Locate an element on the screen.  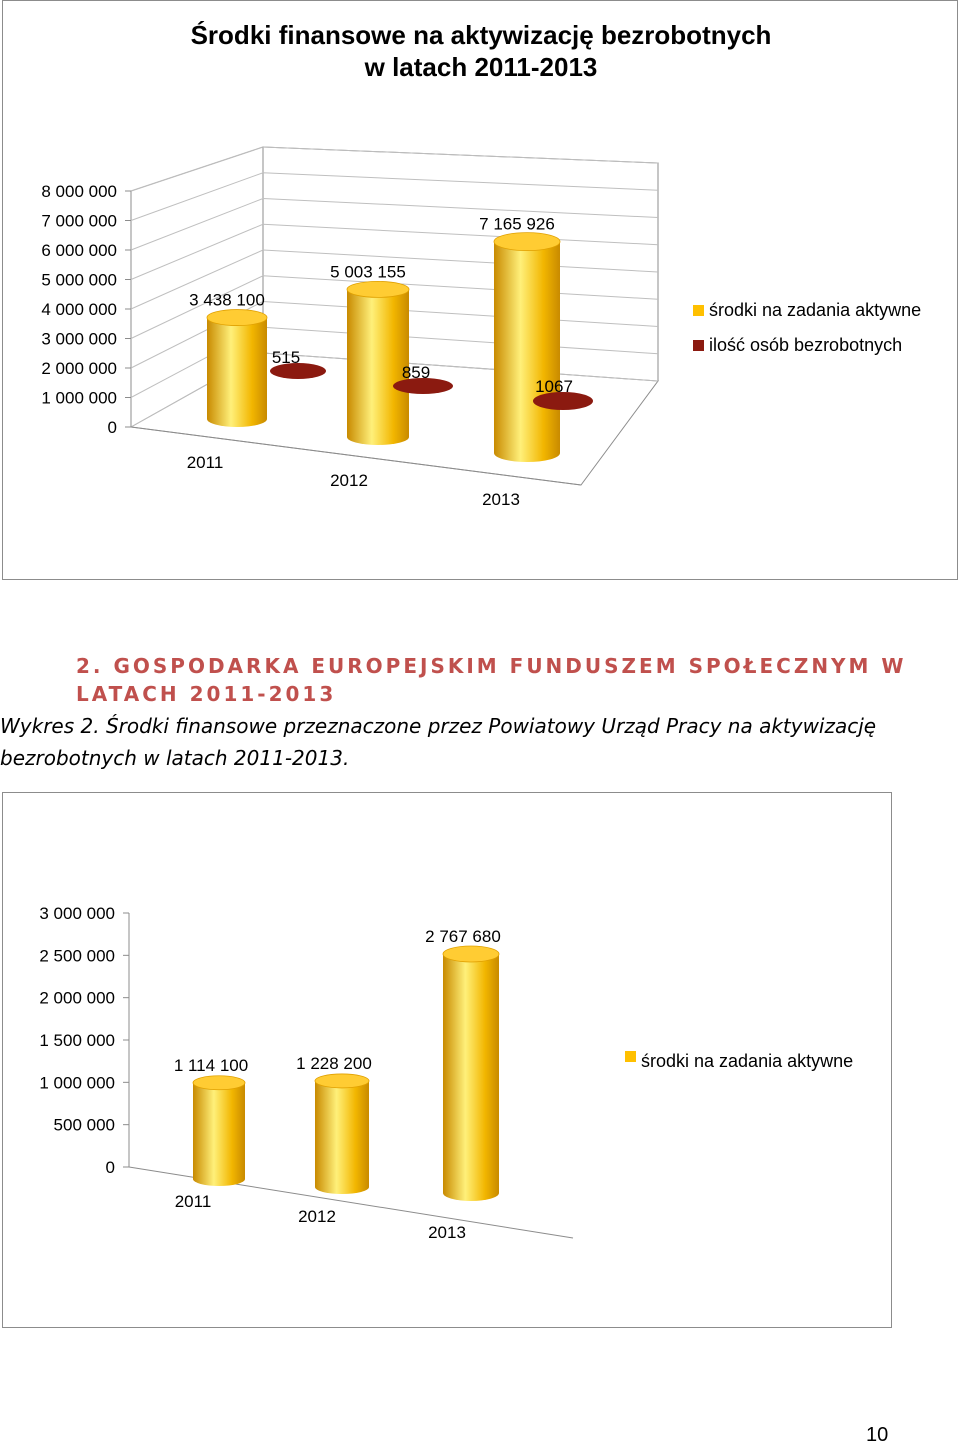
chart2-bar-2011 is located at coordinates (219, 1130).